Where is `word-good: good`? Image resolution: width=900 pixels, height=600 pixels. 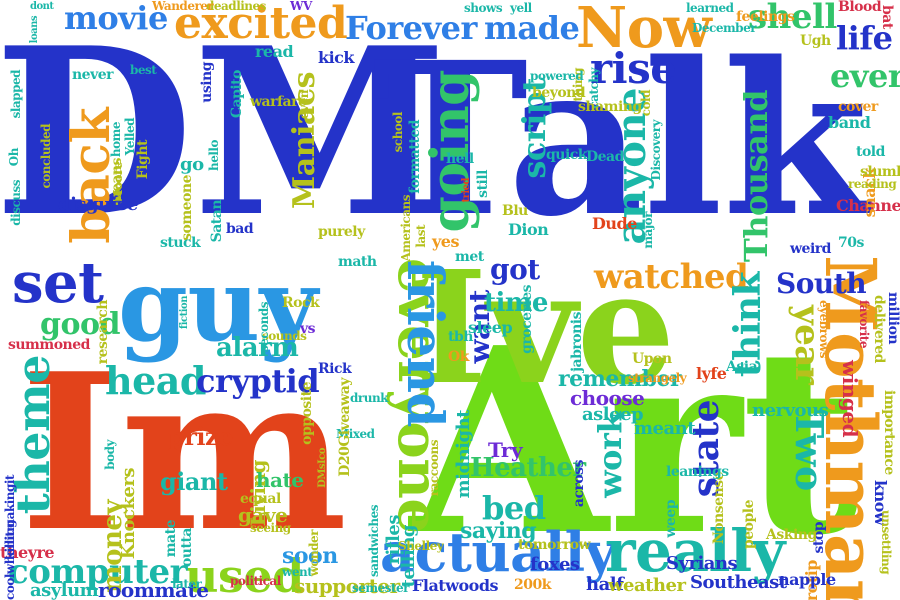 word-good: good is located at coordinates (80, 324).